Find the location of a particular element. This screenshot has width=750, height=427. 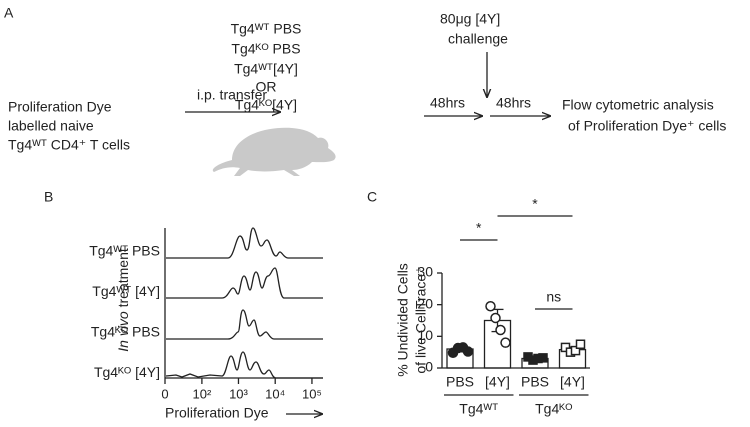

challenge-text: 80μg [4Y] is located at coordinates (470, 19).